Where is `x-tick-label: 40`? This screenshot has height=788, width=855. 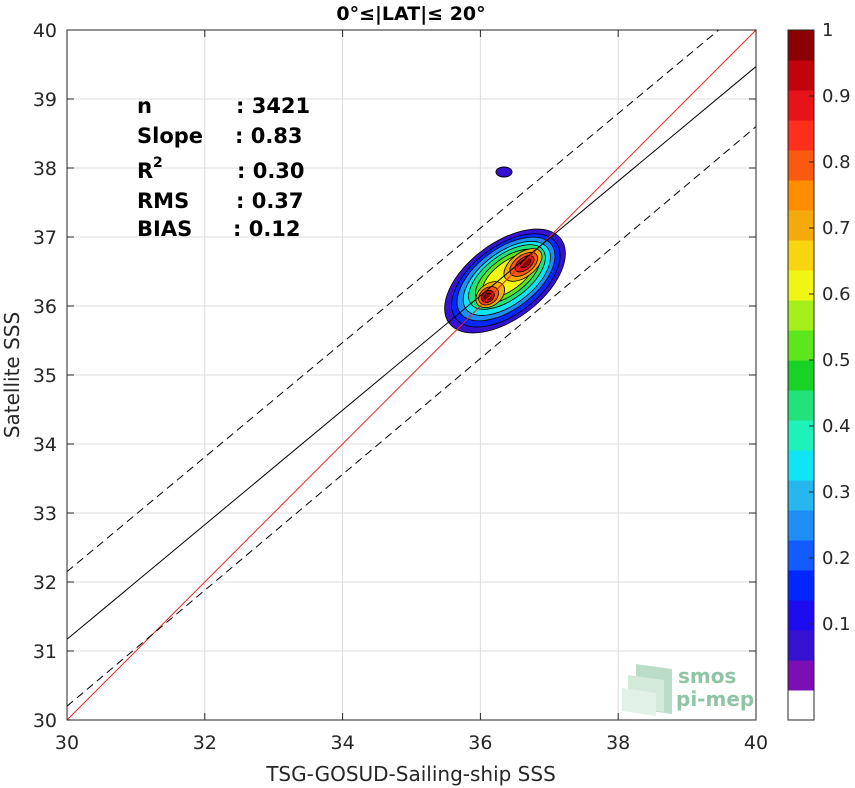
x-tick-label: 40 is located at coordinates (756, 743).